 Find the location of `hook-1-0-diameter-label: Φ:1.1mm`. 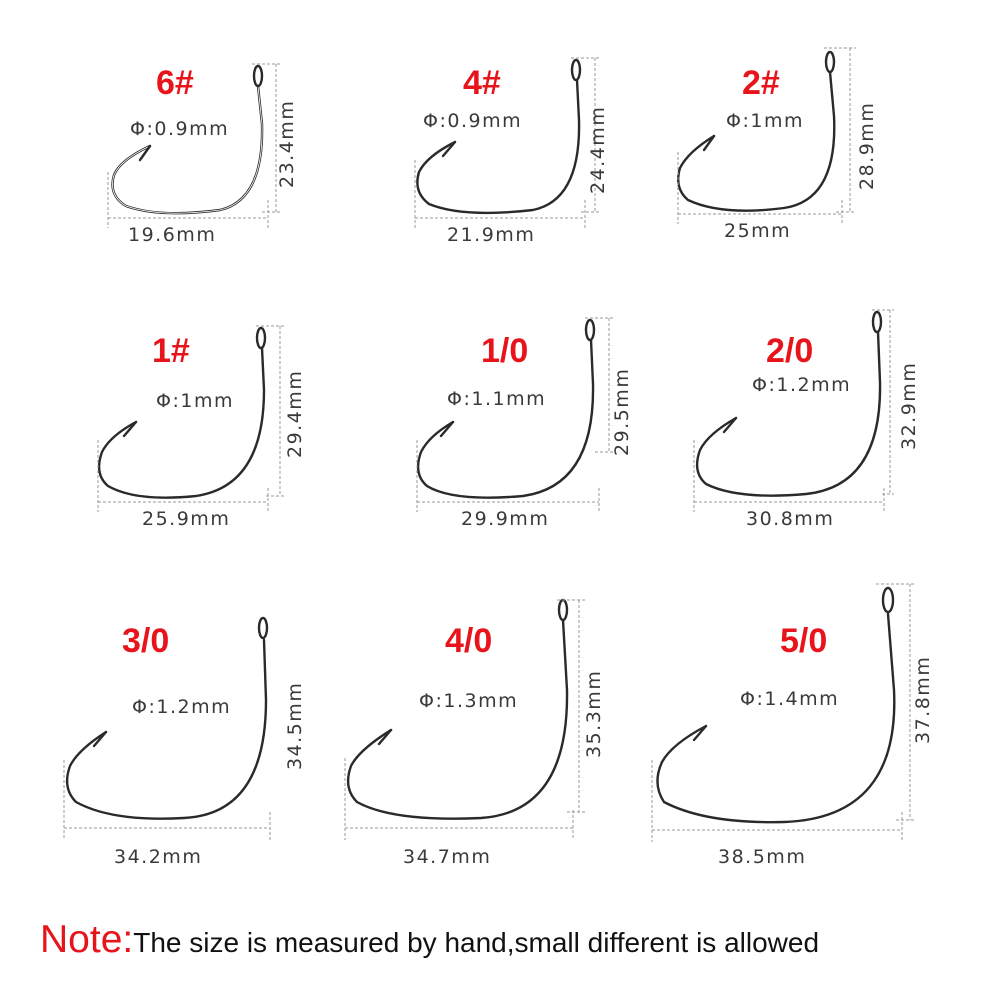

hook-1-0-diameter-label: Φ:1.1mm is located at coordinates (497, 399).